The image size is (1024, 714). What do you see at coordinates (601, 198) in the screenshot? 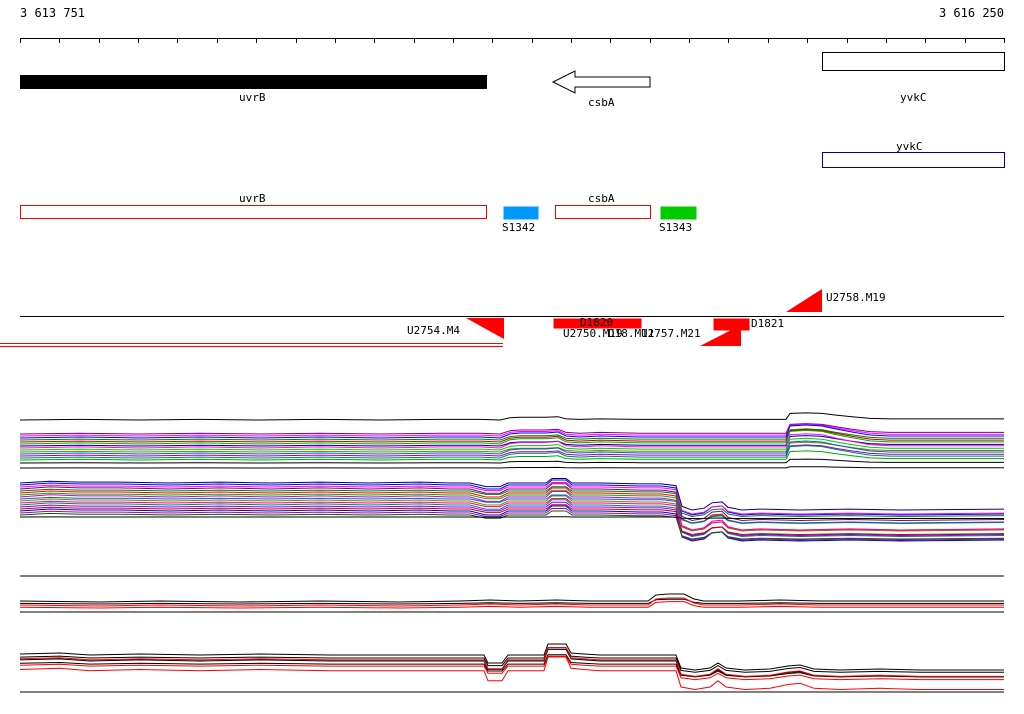
I see `annotation-label: csbA` at bounding box center [601, 198].